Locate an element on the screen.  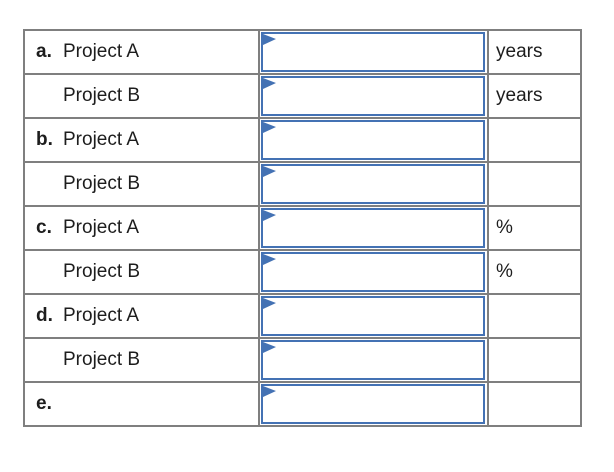
table-row: c. Project A % is located at coordinates (302, 228).